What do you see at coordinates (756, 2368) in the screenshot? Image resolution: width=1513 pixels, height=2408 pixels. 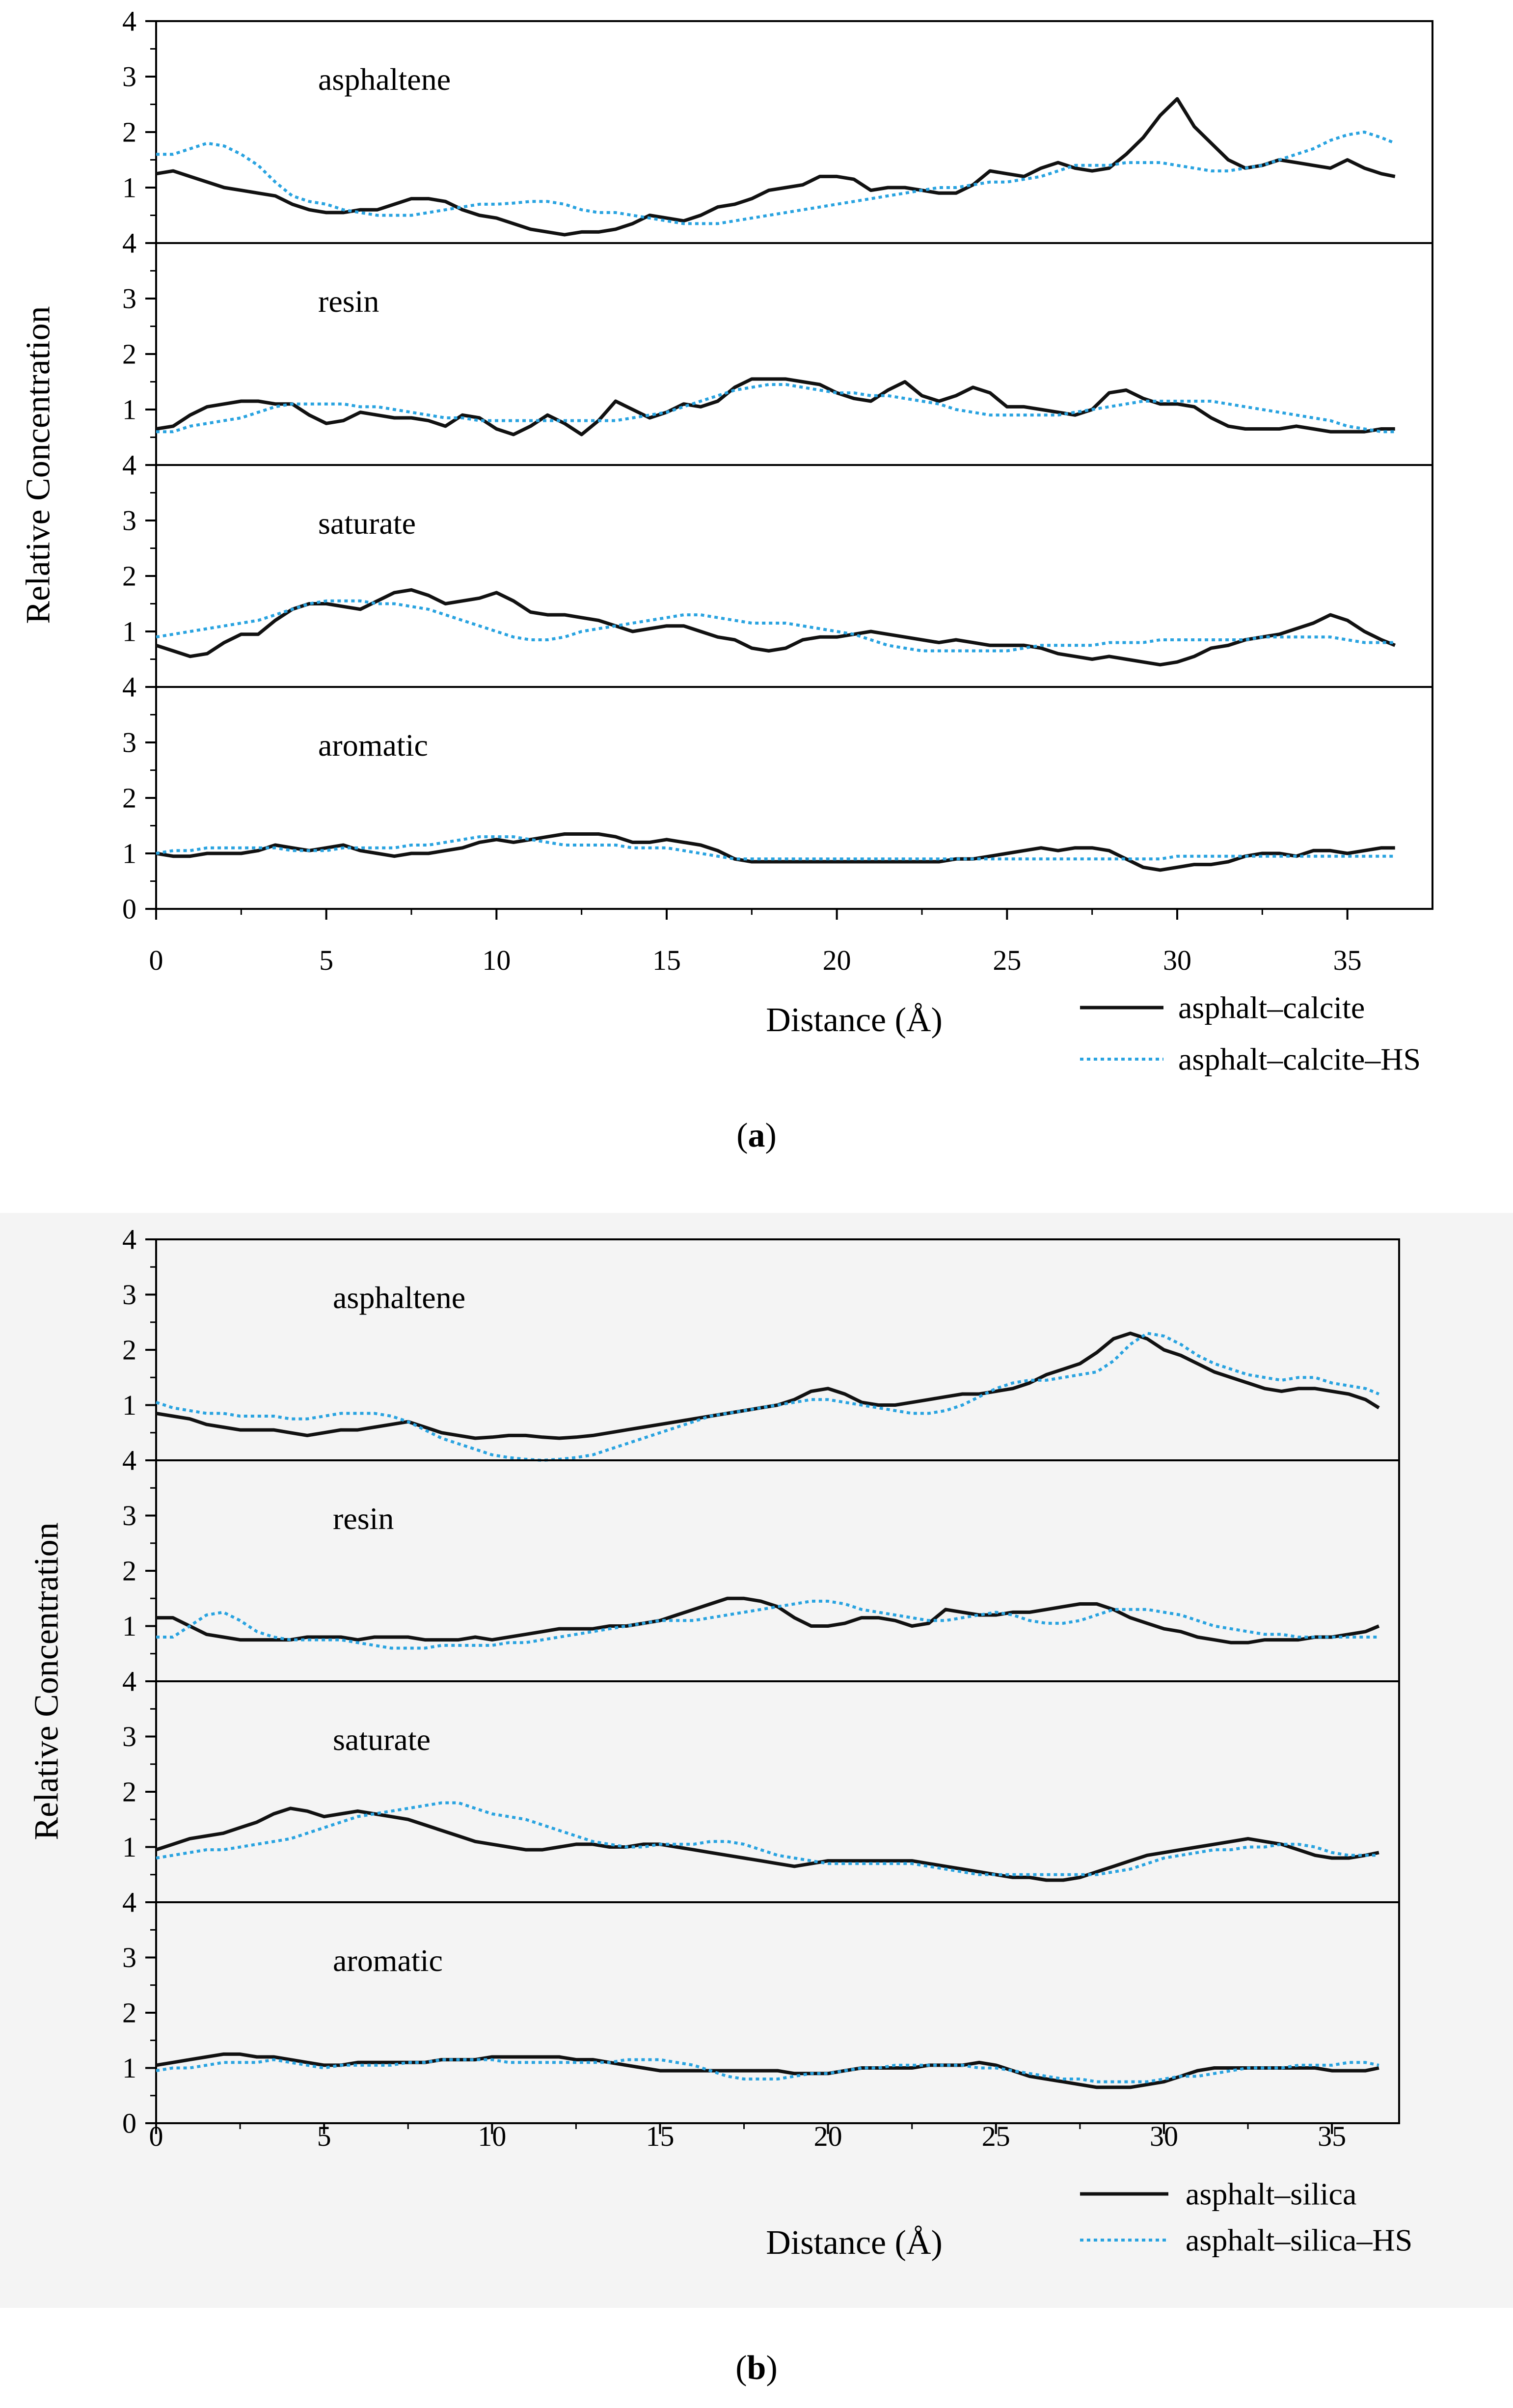 I see `figure-caption: (b)` at bounding box center [756, 2368].